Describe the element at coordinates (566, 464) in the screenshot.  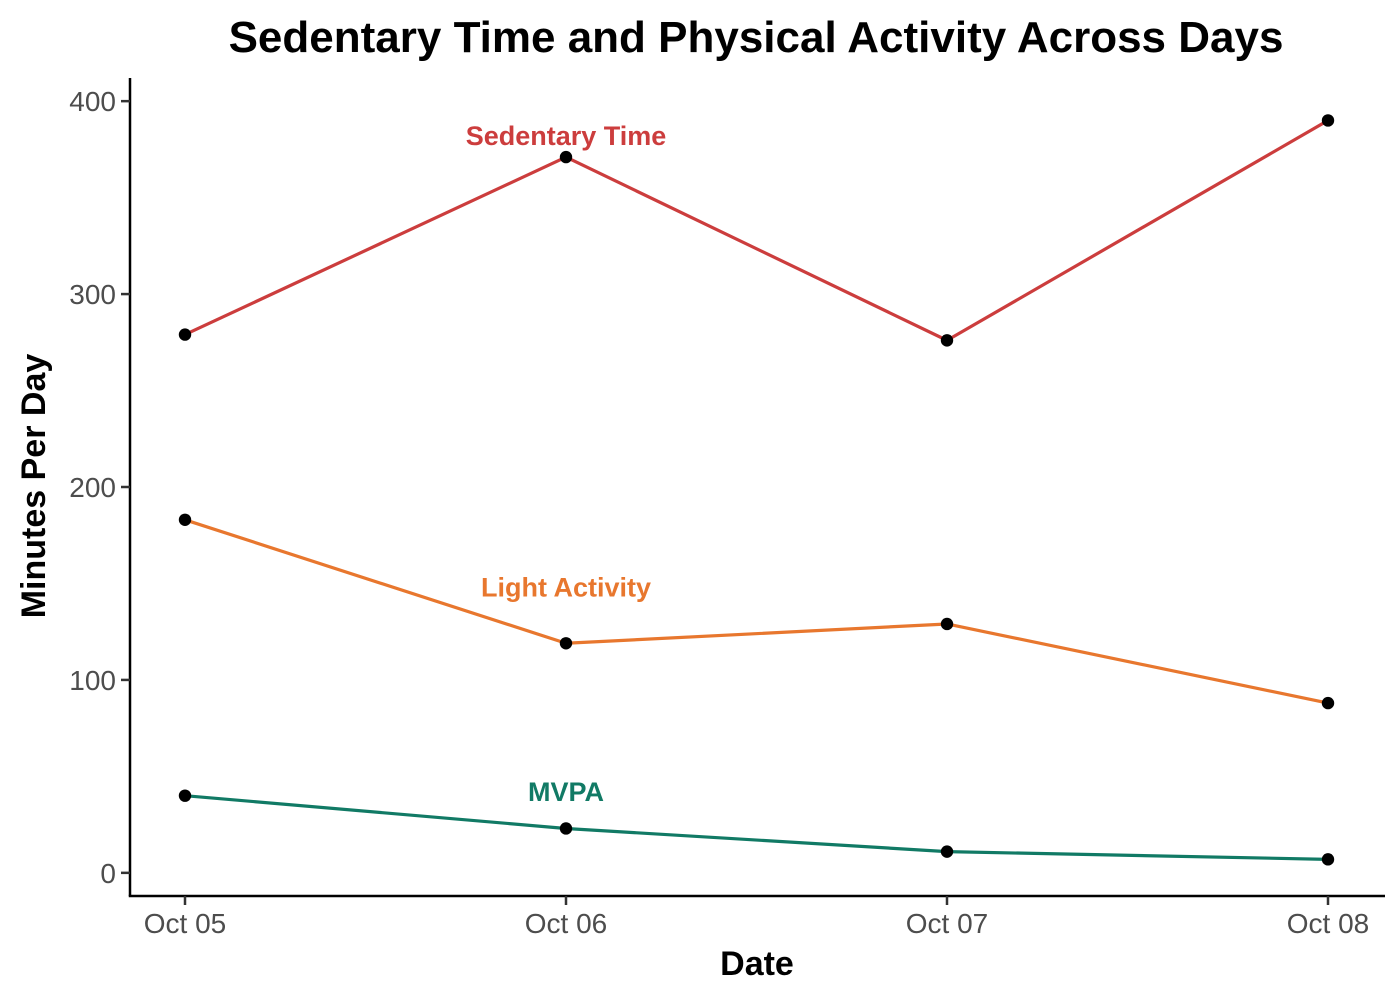
I see `series-labels: Sedentary Time Light Activity MVPA` at that location.